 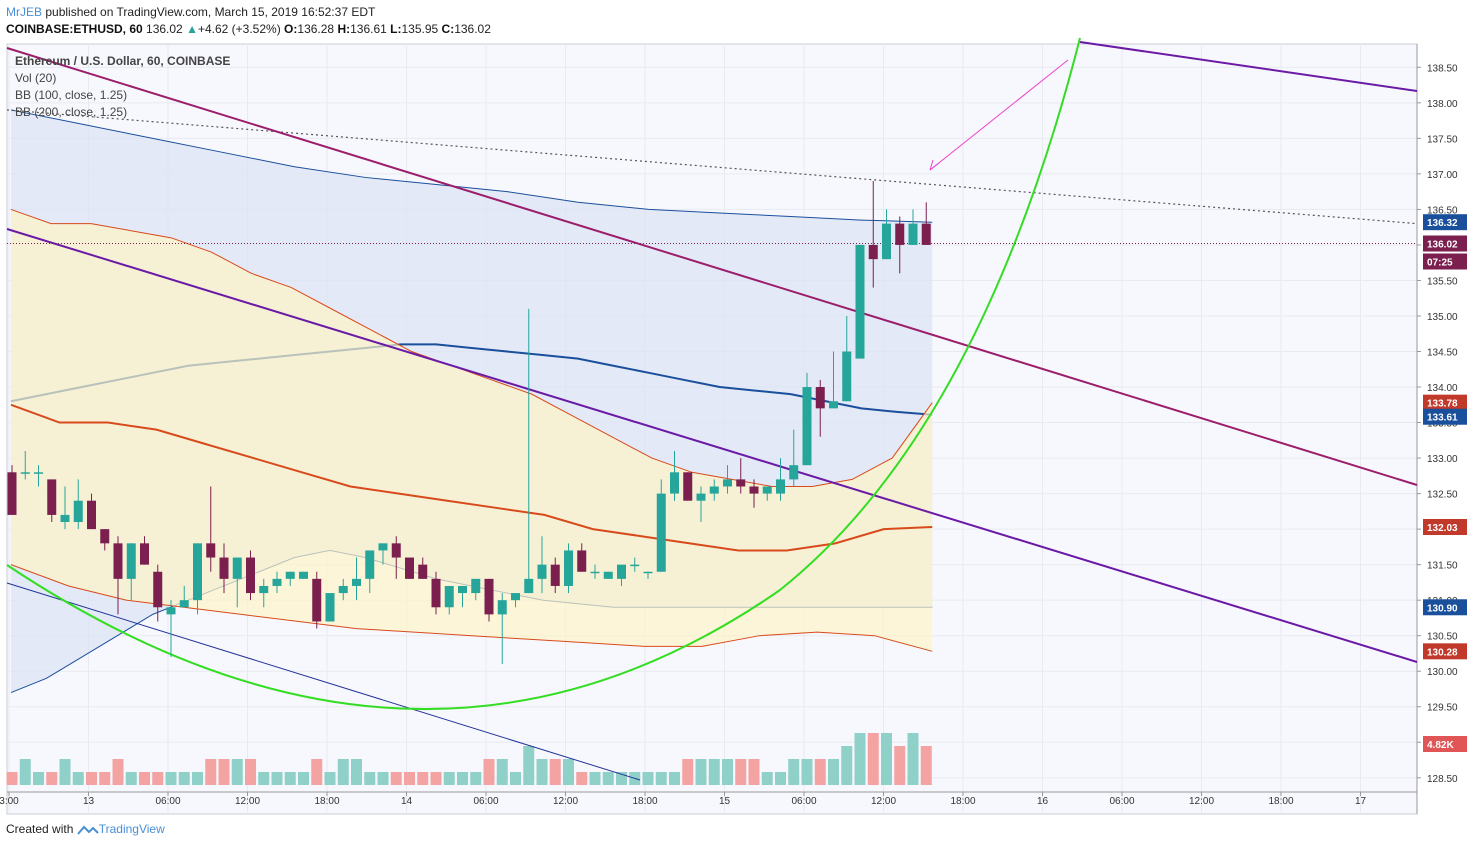 What do you see at coordinates (565, 801) in the screenshot?
I see `x-tick-label: 12:00` at bounding box center [565, 801].